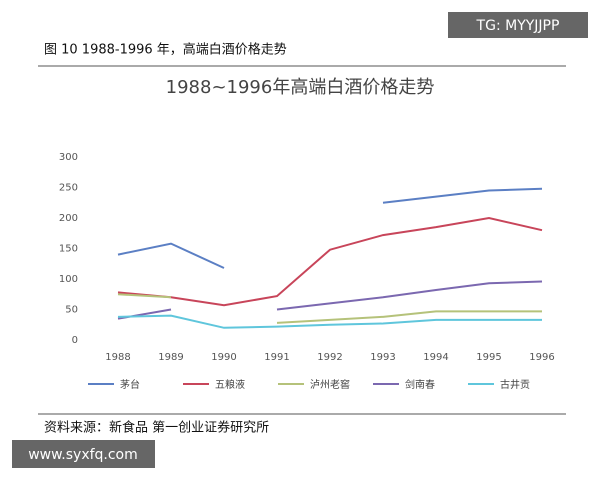 This screenshot has height=480, width=600. I want to click on x-tick-label: 1992, so click(329, 357).